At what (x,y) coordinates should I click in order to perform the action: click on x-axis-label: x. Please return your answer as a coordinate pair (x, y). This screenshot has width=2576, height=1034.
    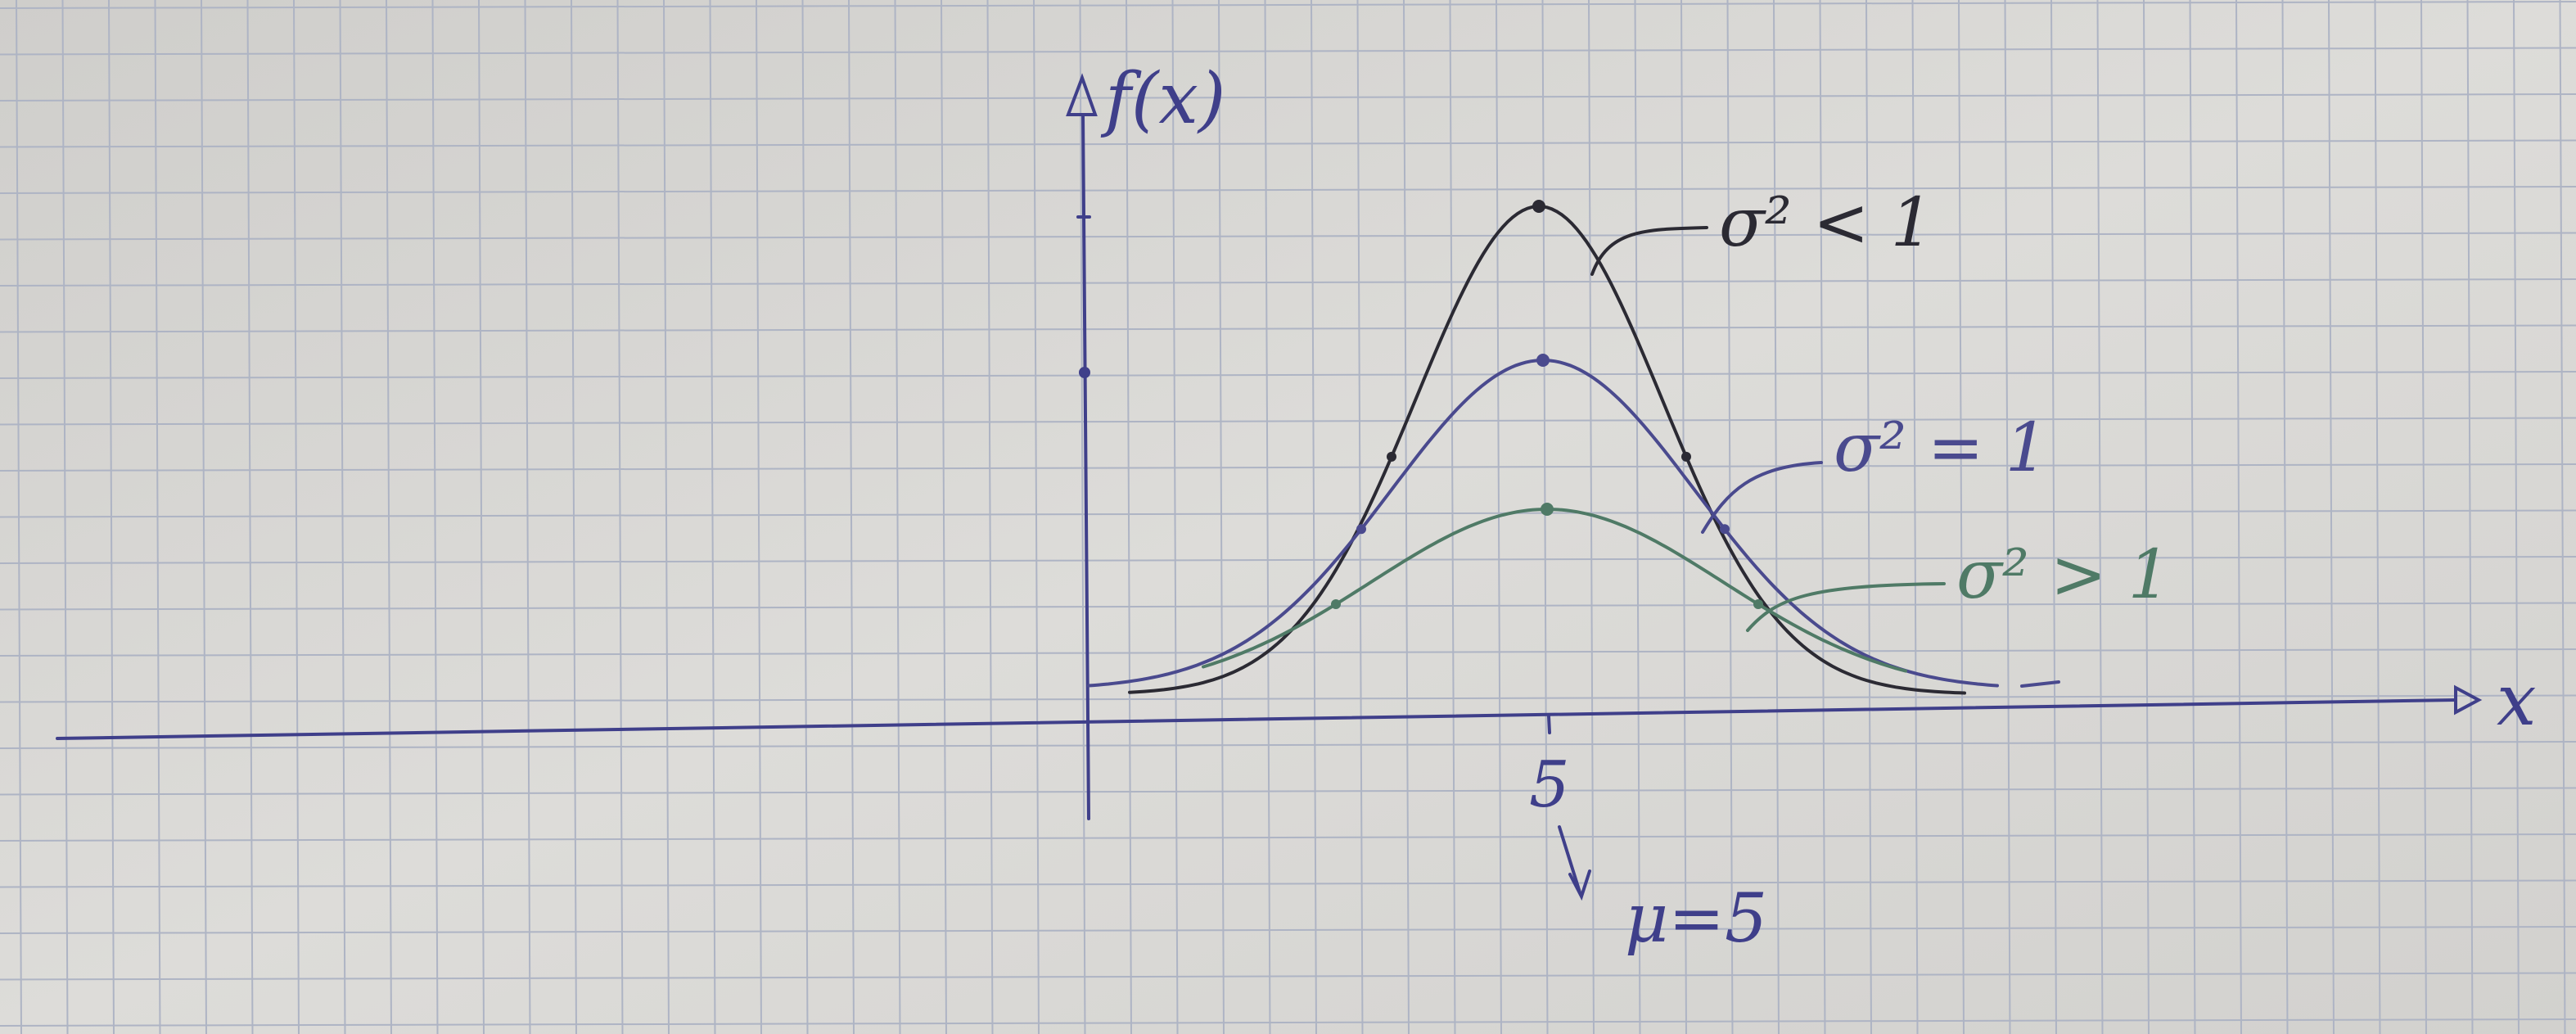
    Looking at the image, I should click on (2517, 701).